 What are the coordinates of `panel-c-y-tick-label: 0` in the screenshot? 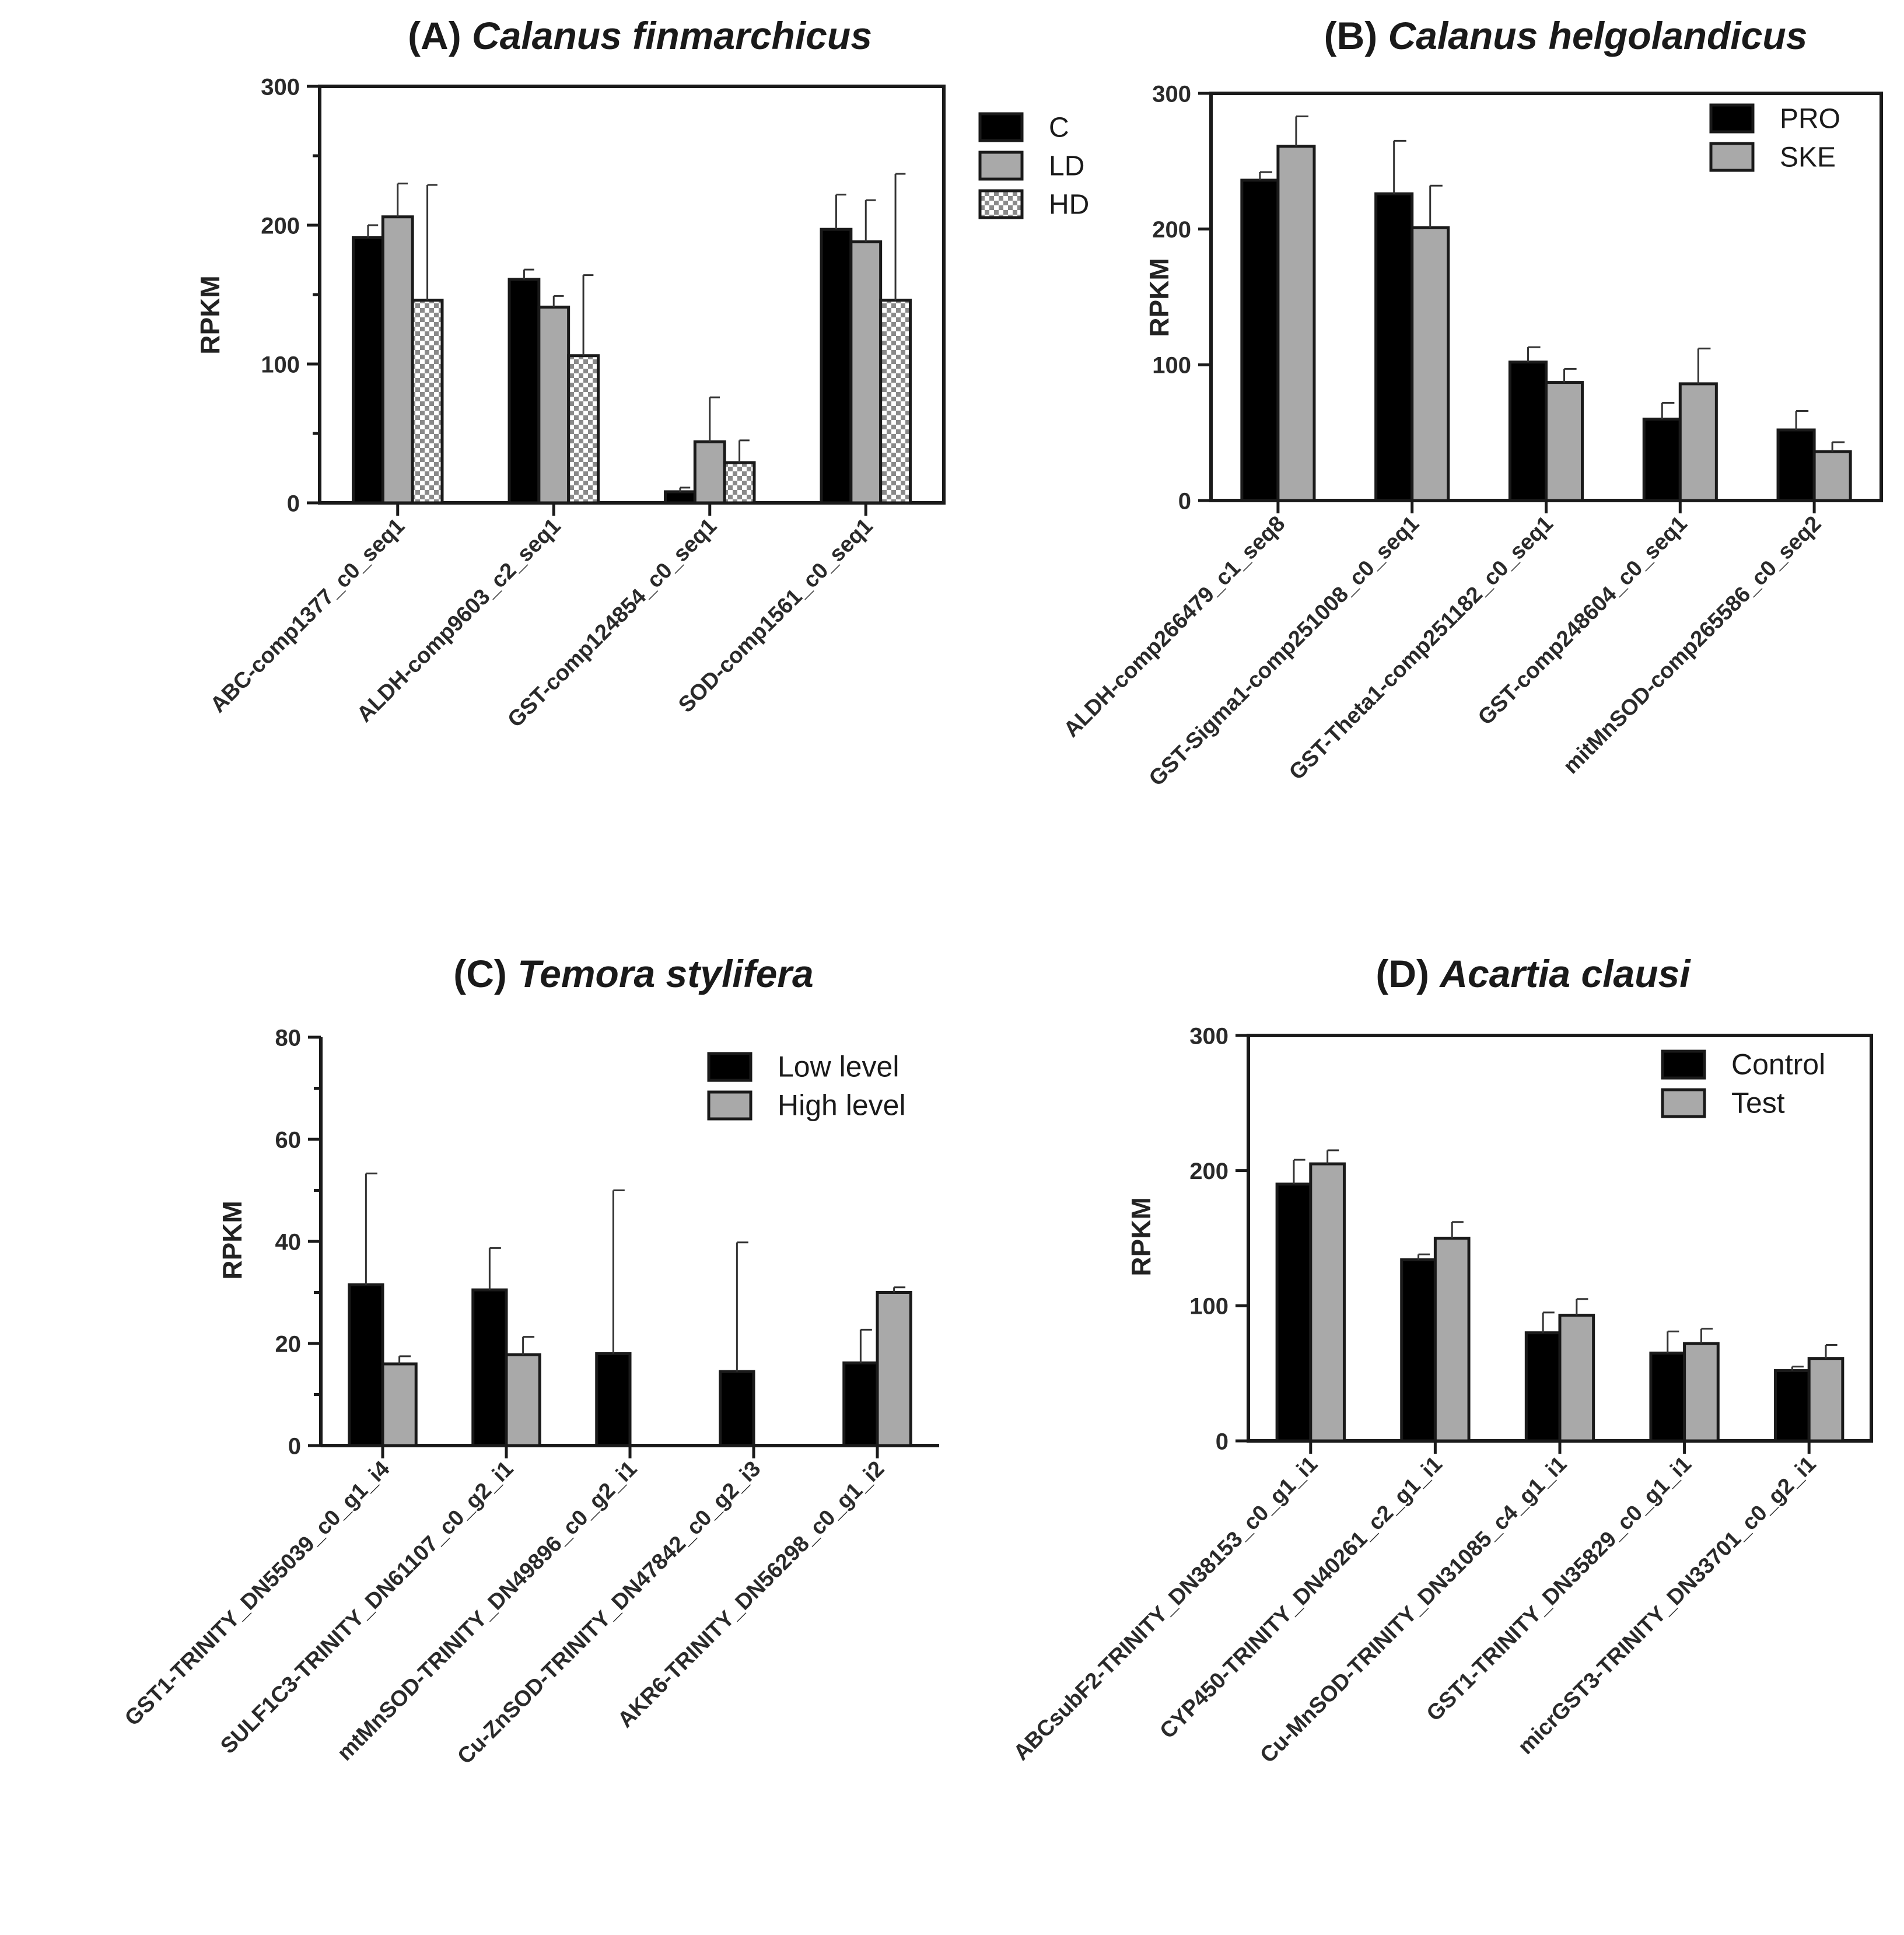 It's located at (294, 1446).